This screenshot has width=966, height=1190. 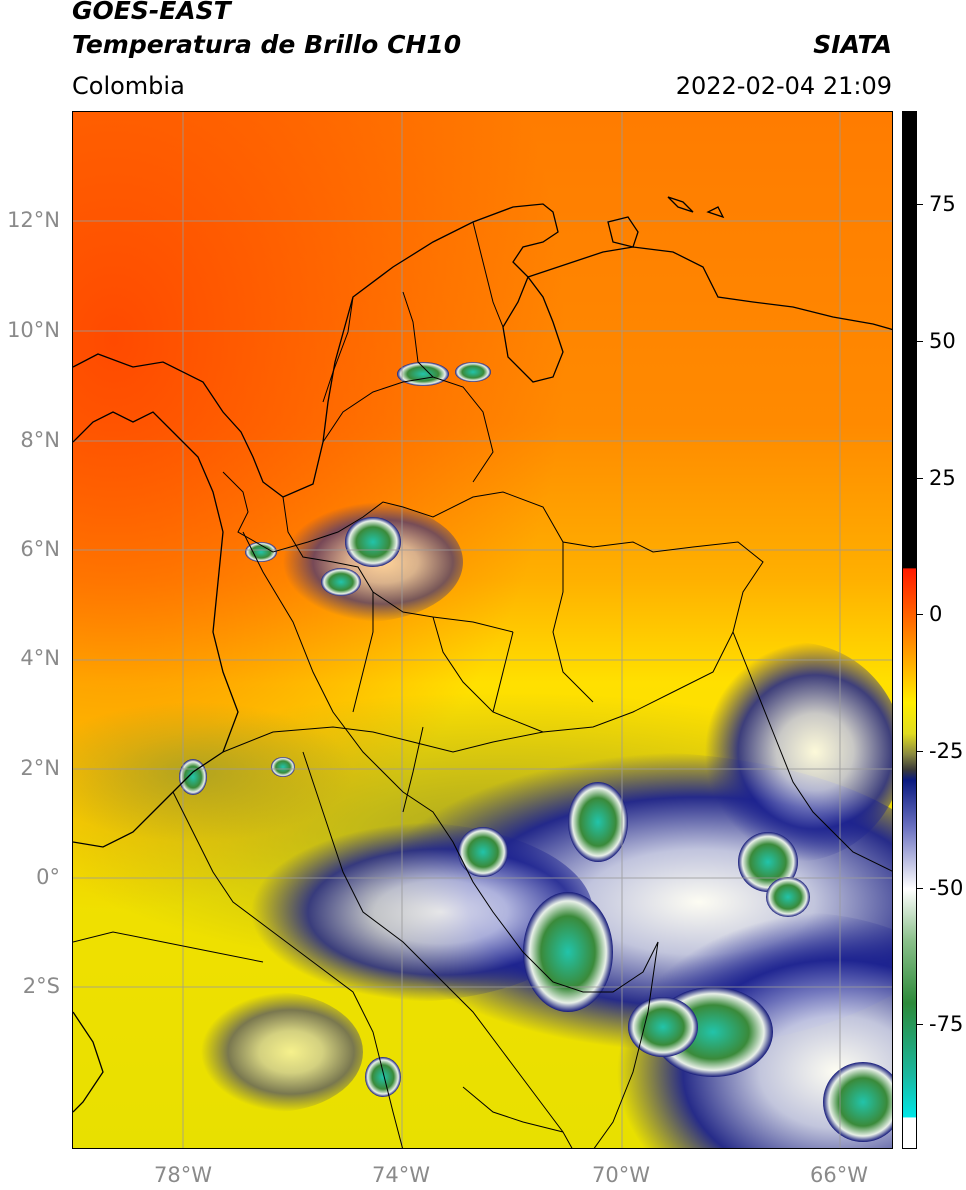 What do you see at coordinates (33, 330) in the screenshot?
I see `lat-label-10n: 10°N` at bounding box center [33, 330].